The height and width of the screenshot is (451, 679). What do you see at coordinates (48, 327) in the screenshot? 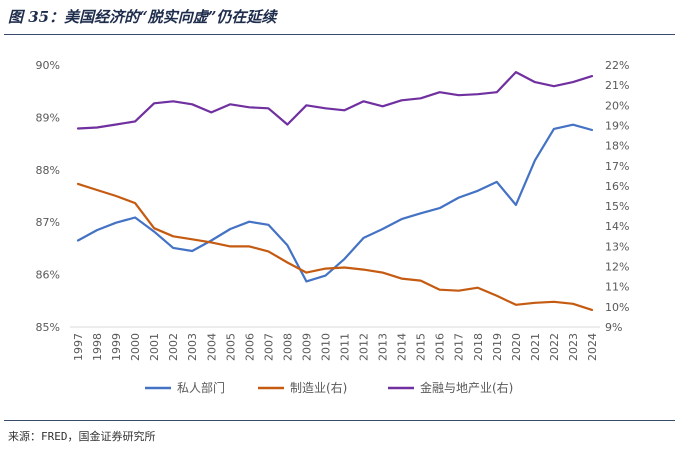
I see `left-tick-label: 85%` at bounding box center [48, 327].